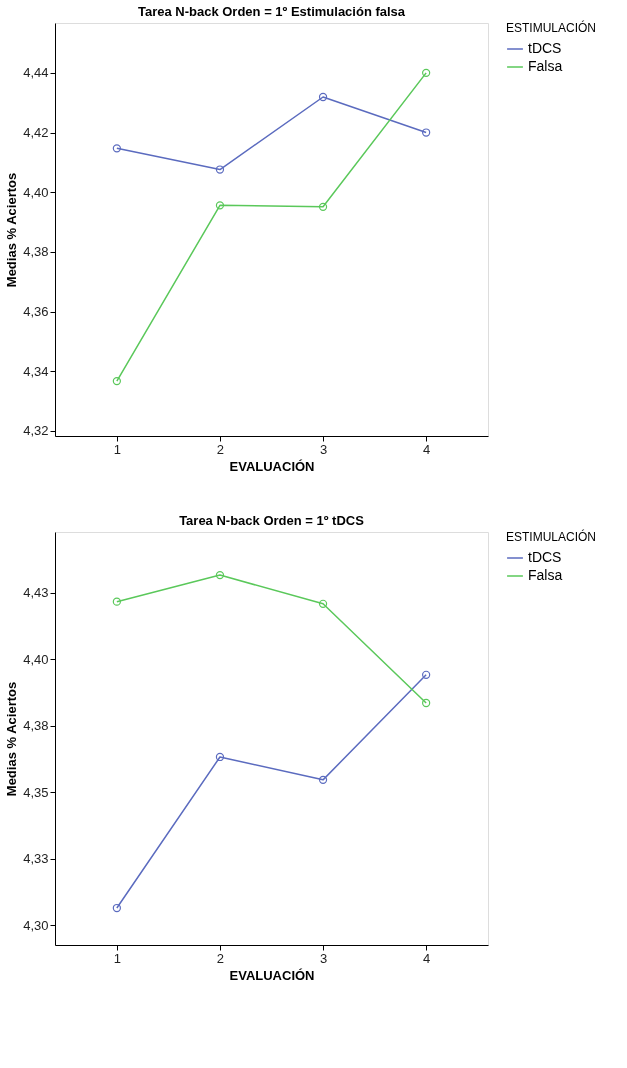 This screenshot has width=627, height=1068. I want to click on y-tick-label: 4,34, so click(36, 371).